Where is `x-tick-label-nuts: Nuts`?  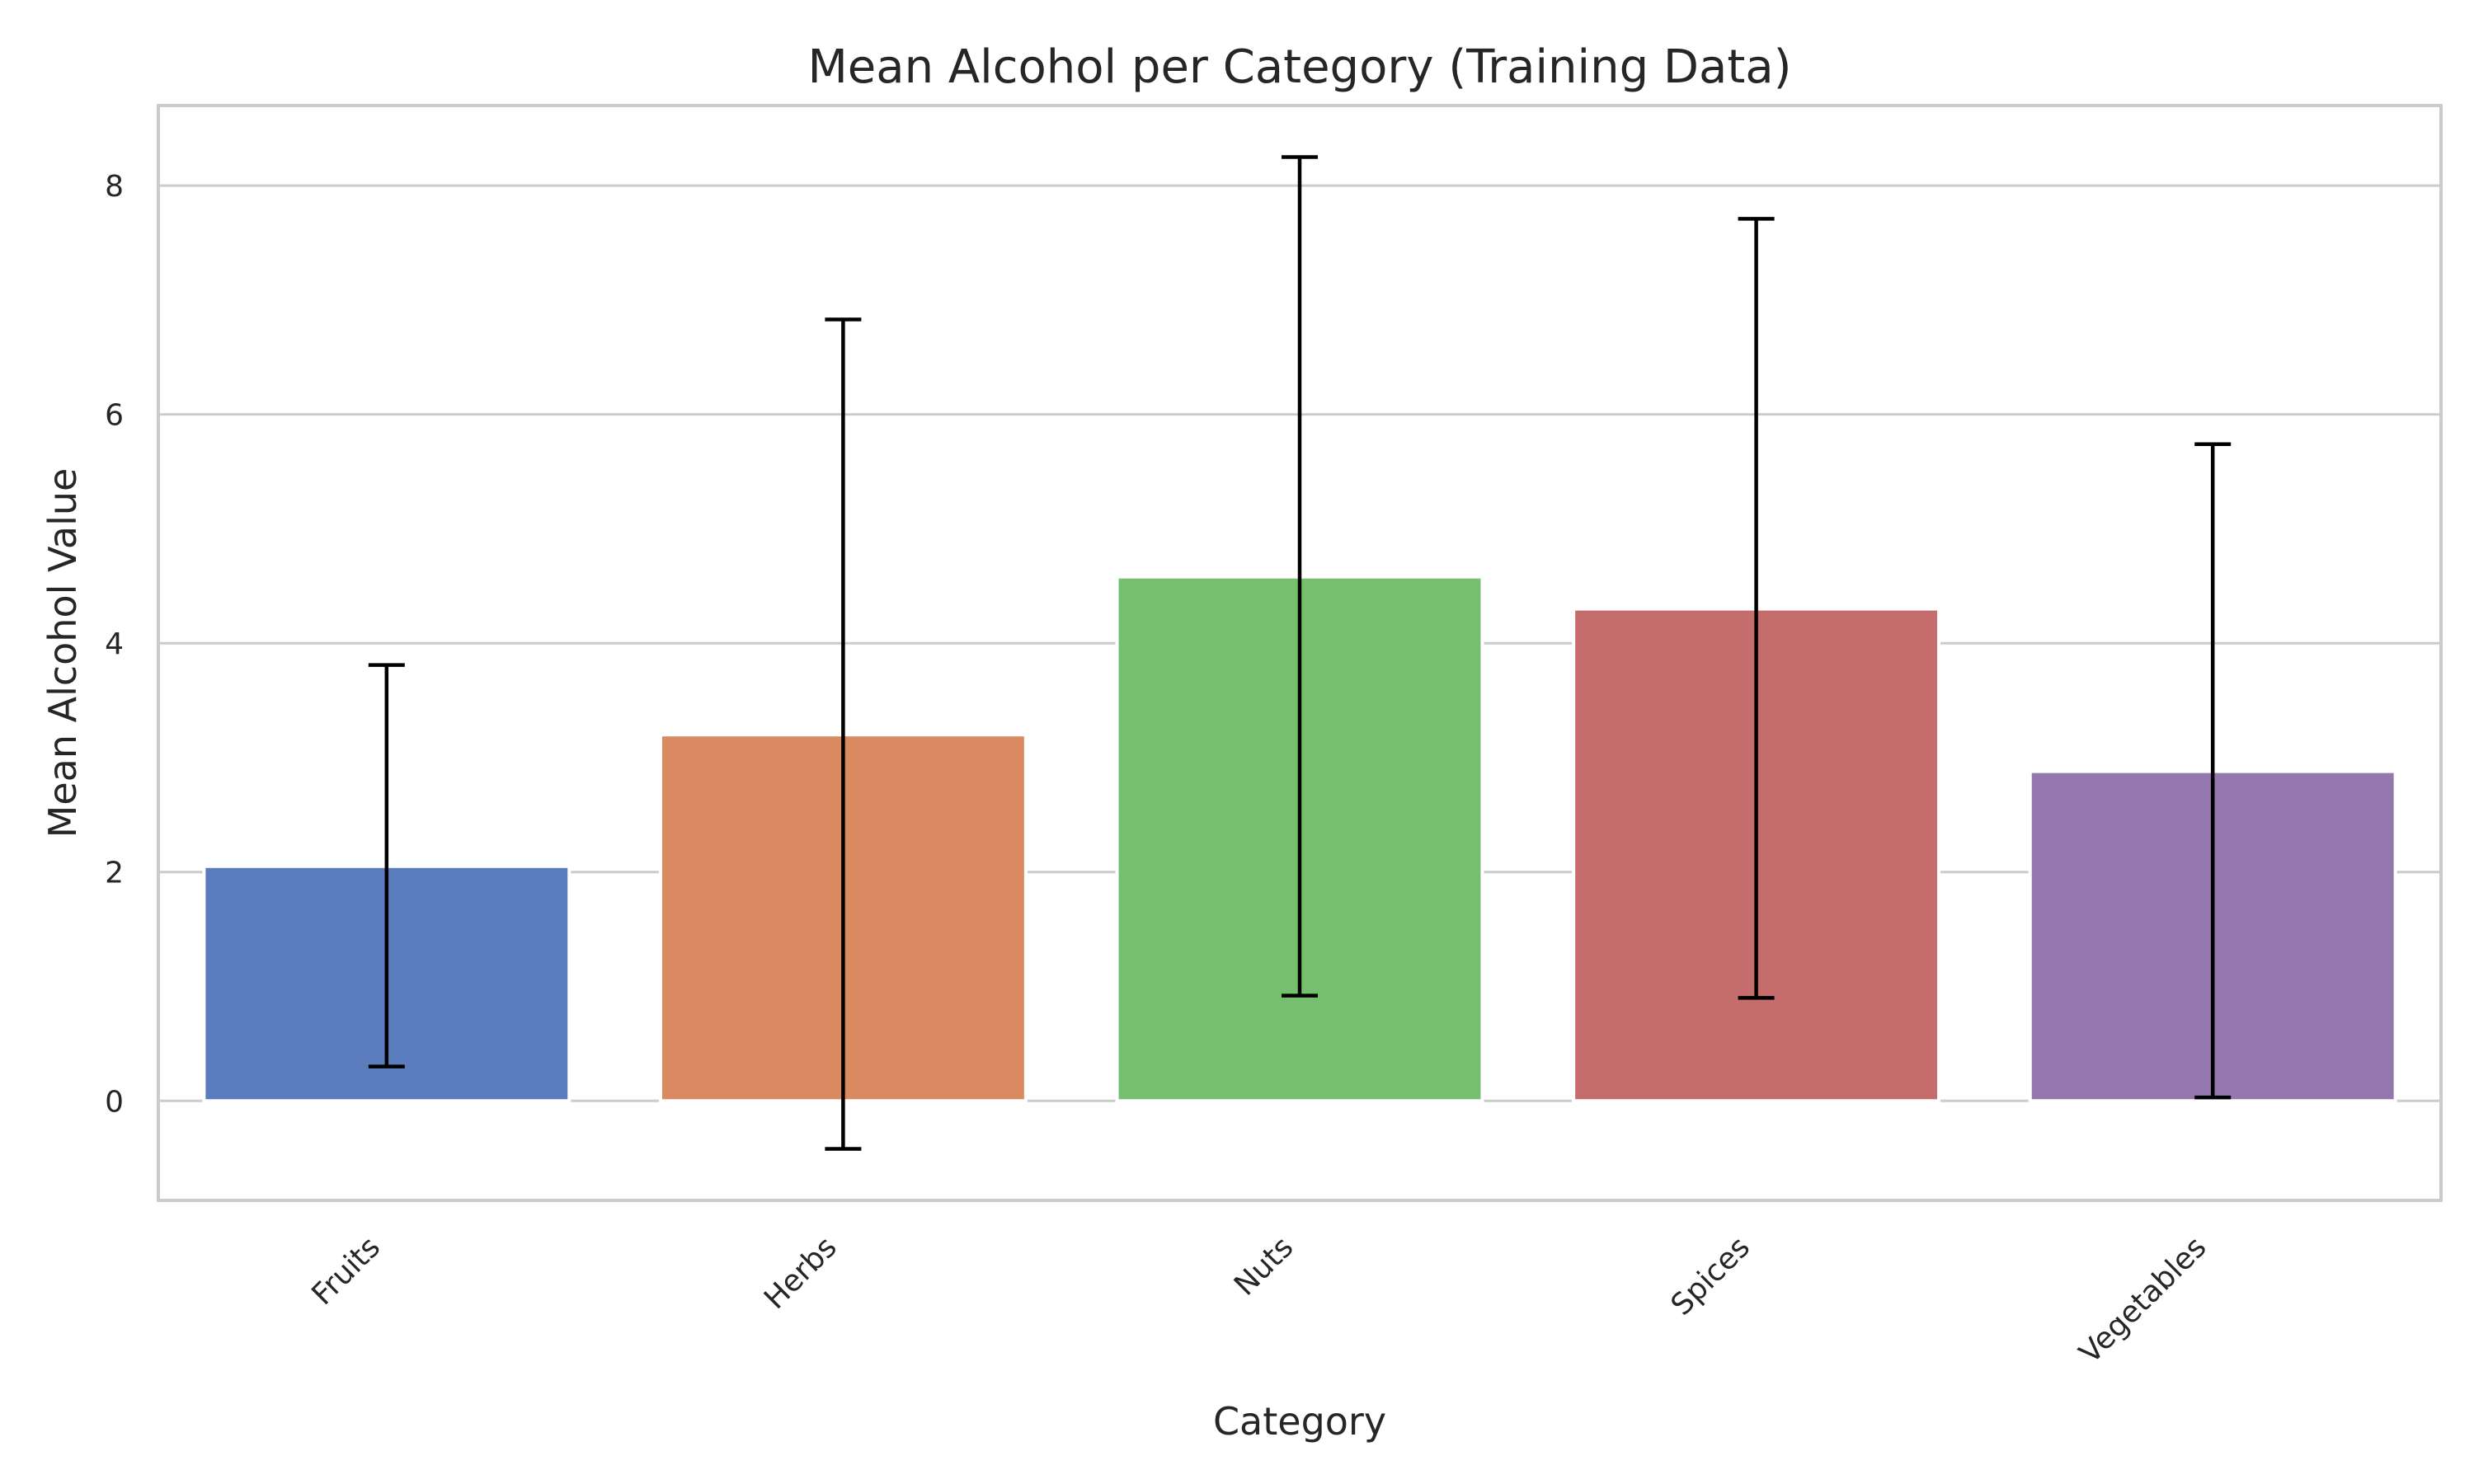
x-tick-label-nuts: Nuts is located at coordinates (1264, 1266).